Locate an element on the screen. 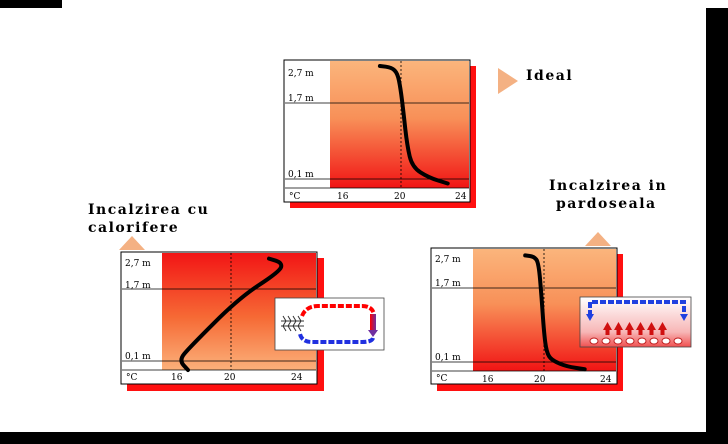 The height and width of the screenshot is (444, 728). arrow-head-right-down is located at coordinates (684, 317).